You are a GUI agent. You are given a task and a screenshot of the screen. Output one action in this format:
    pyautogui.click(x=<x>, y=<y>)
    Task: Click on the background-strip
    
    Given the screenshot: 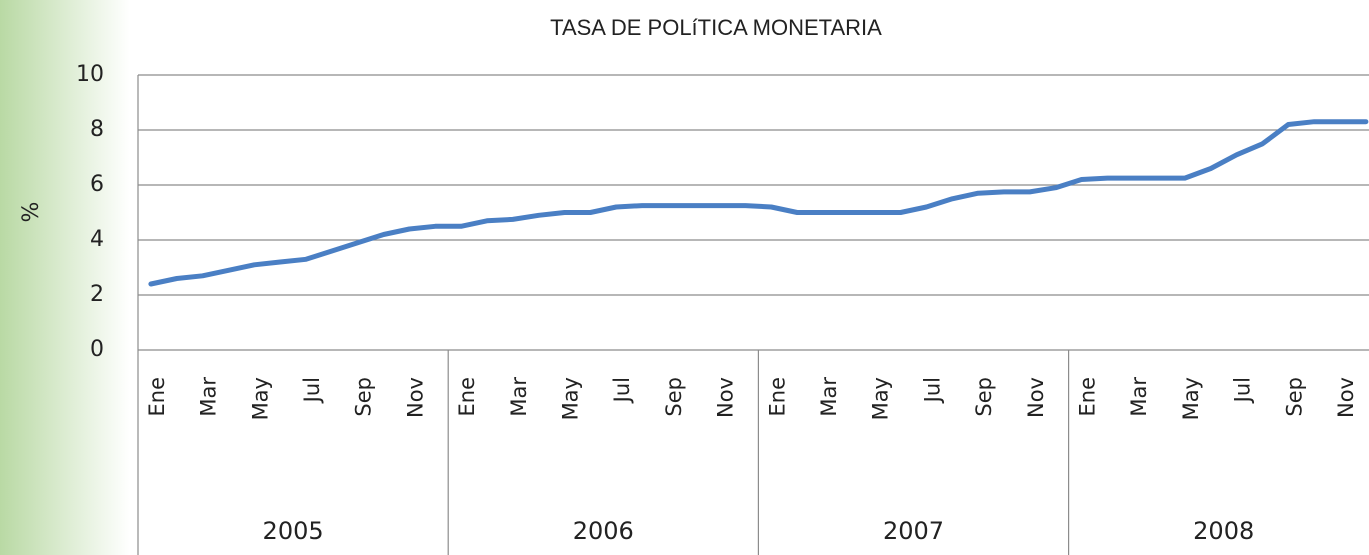 What is the action you would take?
    pyautogui.click(x=65, y=277)
    